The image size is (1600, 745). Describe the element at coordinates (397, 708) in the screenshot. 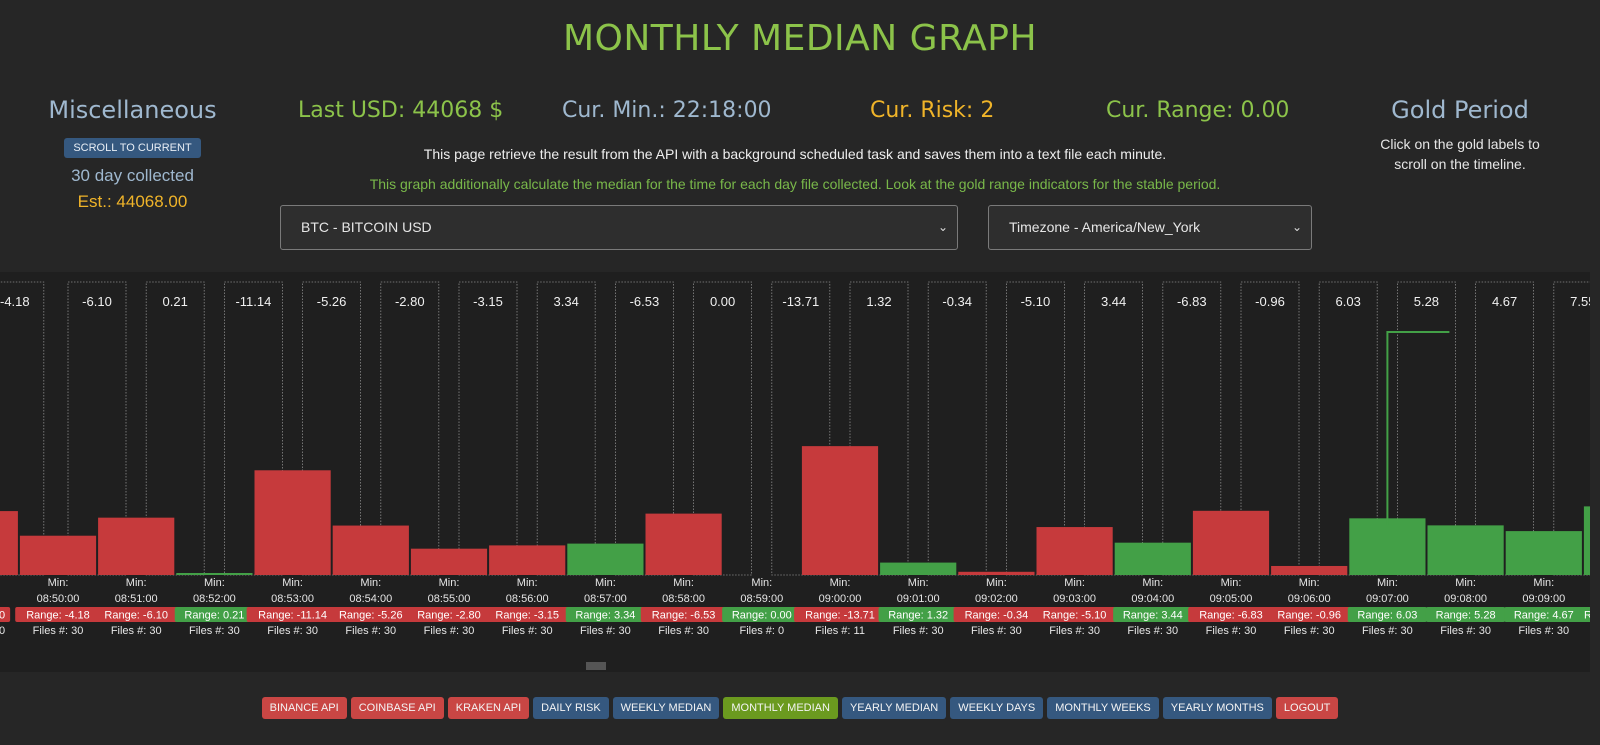

I see `nav-button-coinbase-api: COINBASE API` at that location.